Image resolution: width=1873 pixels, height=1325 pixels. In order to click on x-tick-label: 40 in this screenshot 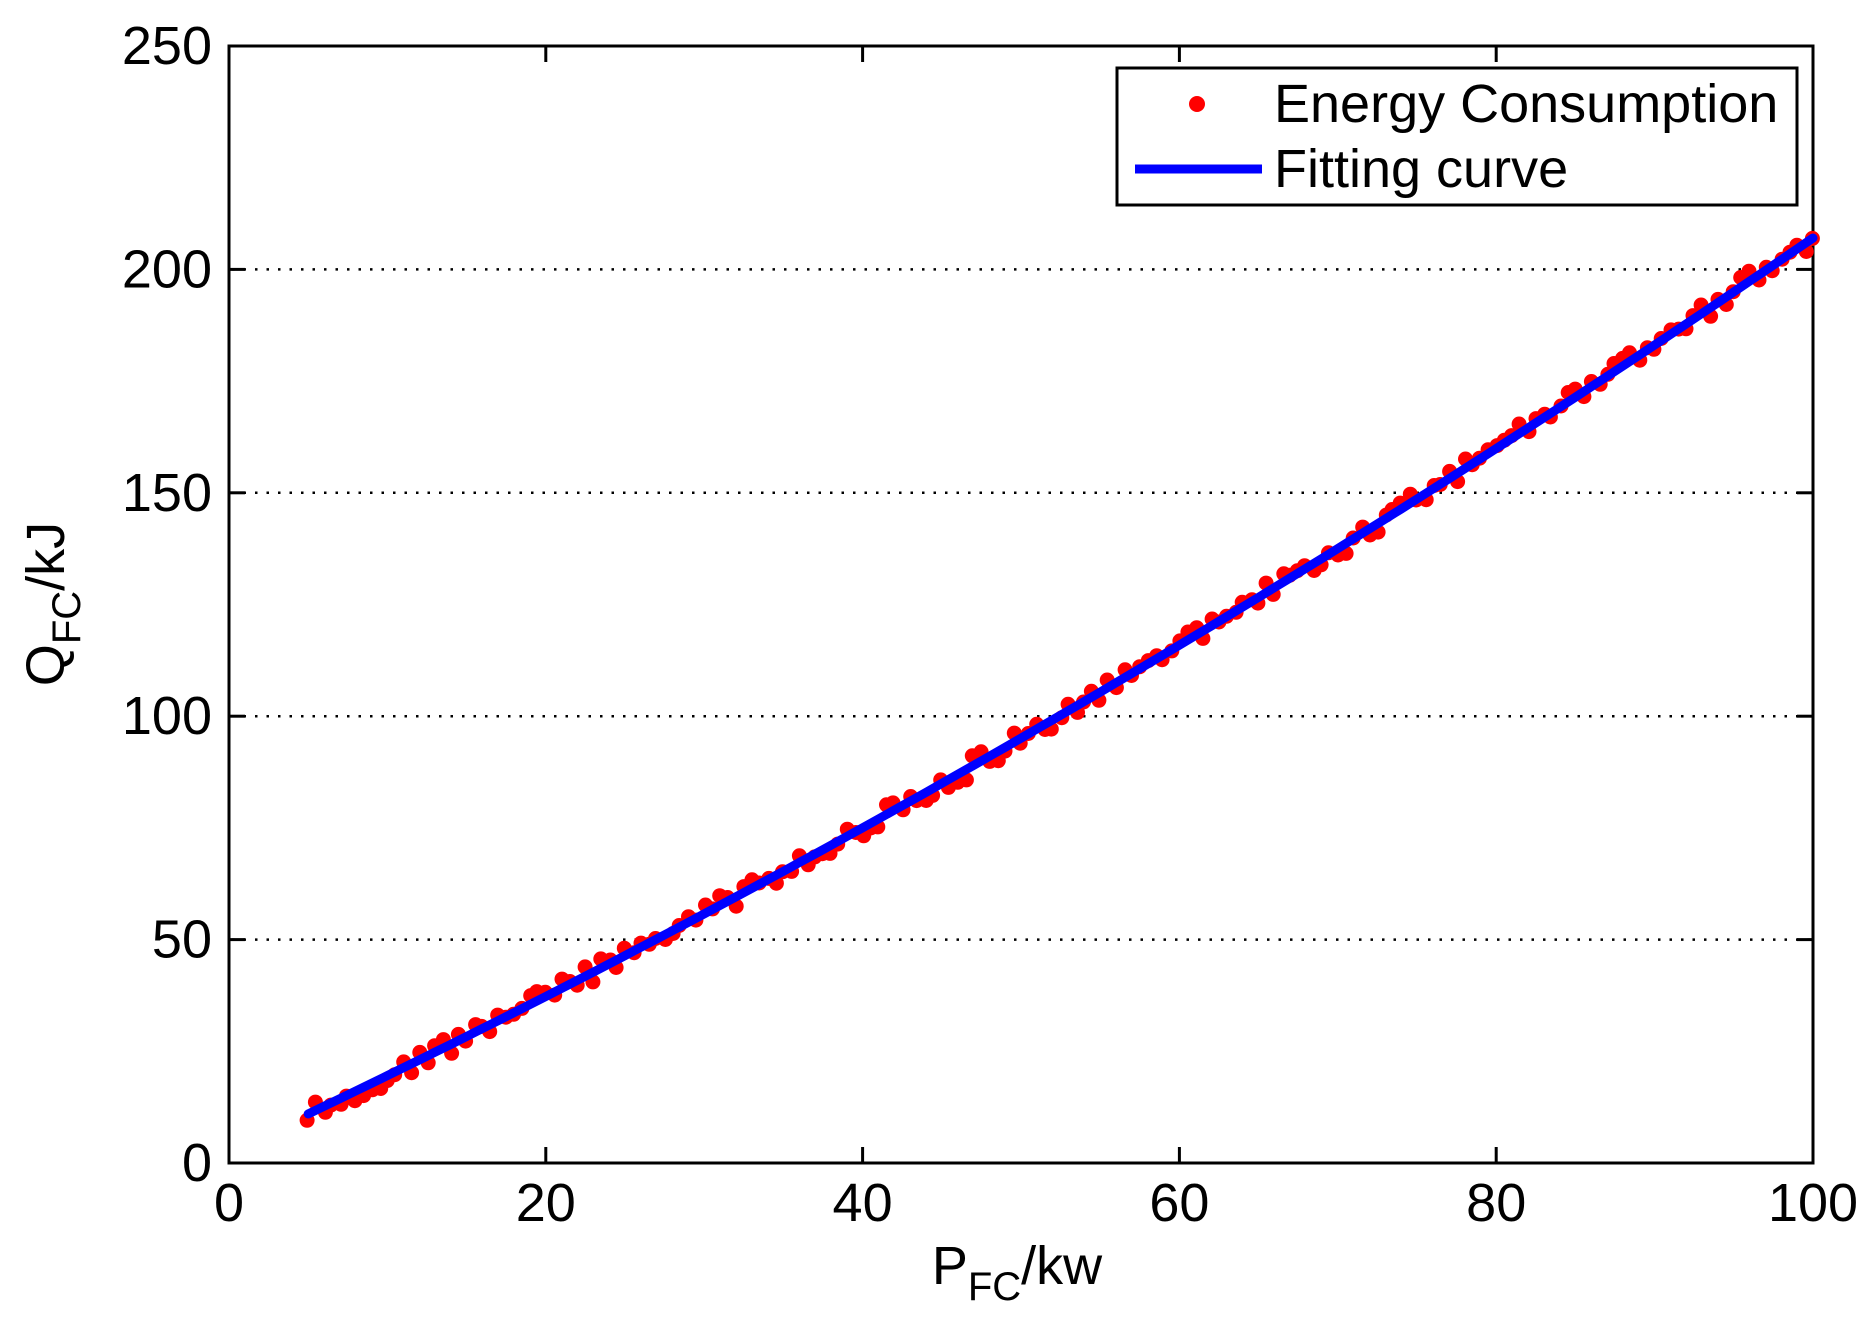, I will do `click(863, 1203)`.